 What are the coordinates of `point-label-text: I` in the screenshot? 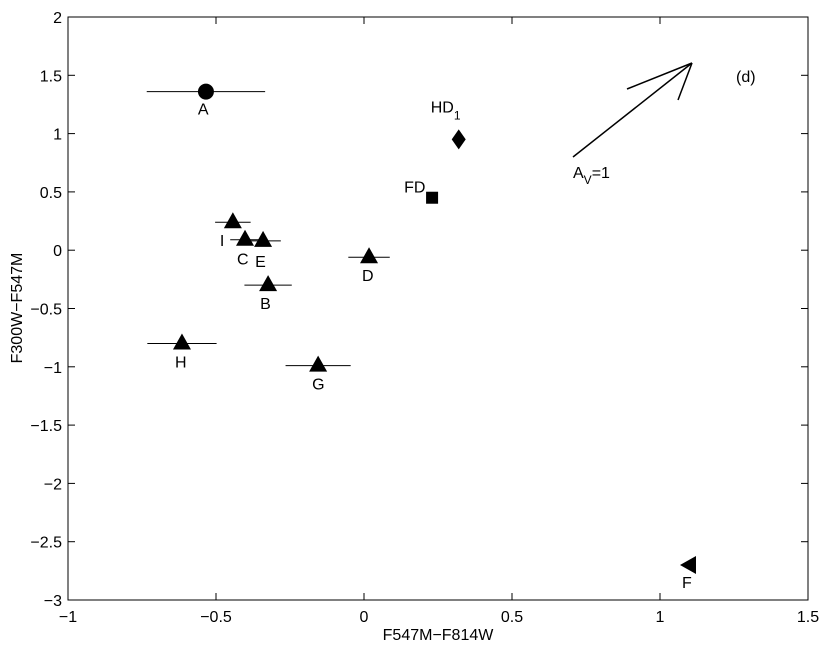 It's located at (222, 241).